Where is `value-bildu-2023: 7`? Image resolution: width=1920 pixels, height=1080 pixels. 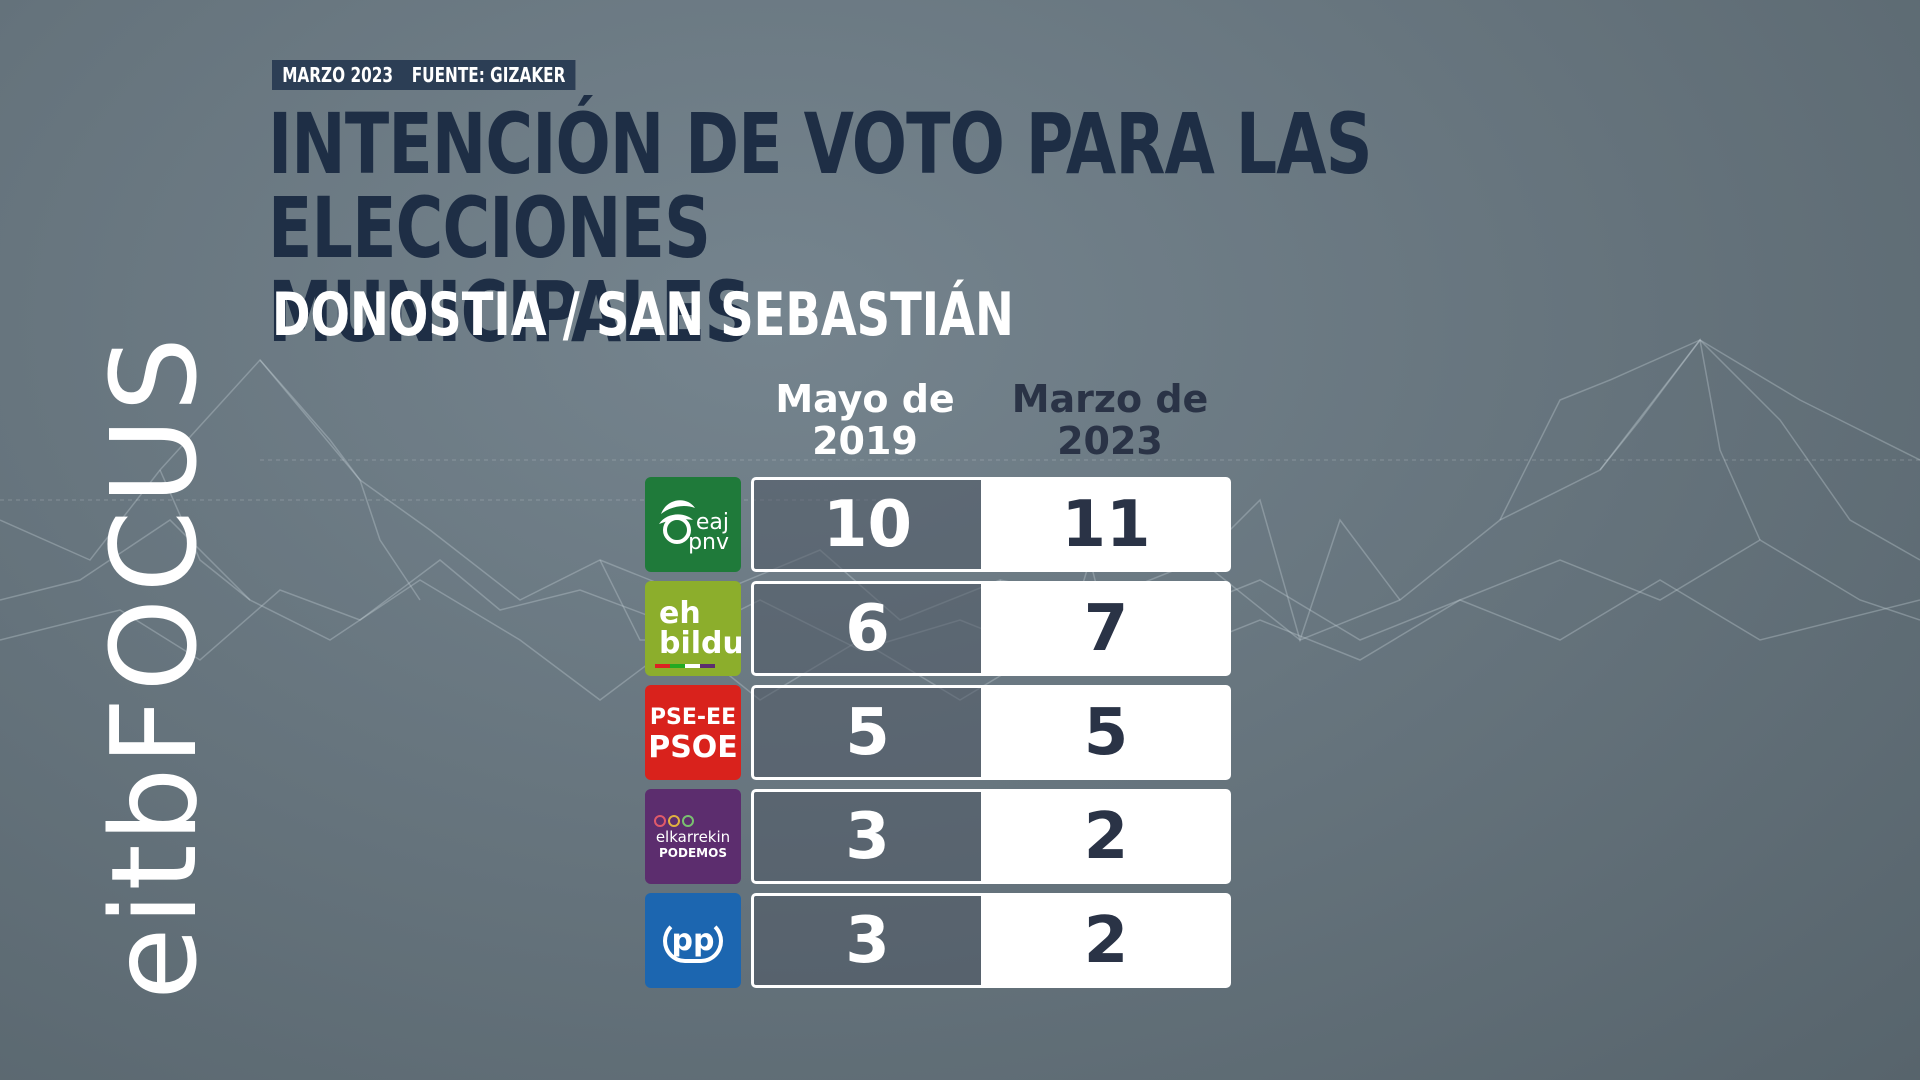
value-bildu-2023: 7 is located at coordinates (1106, 628).